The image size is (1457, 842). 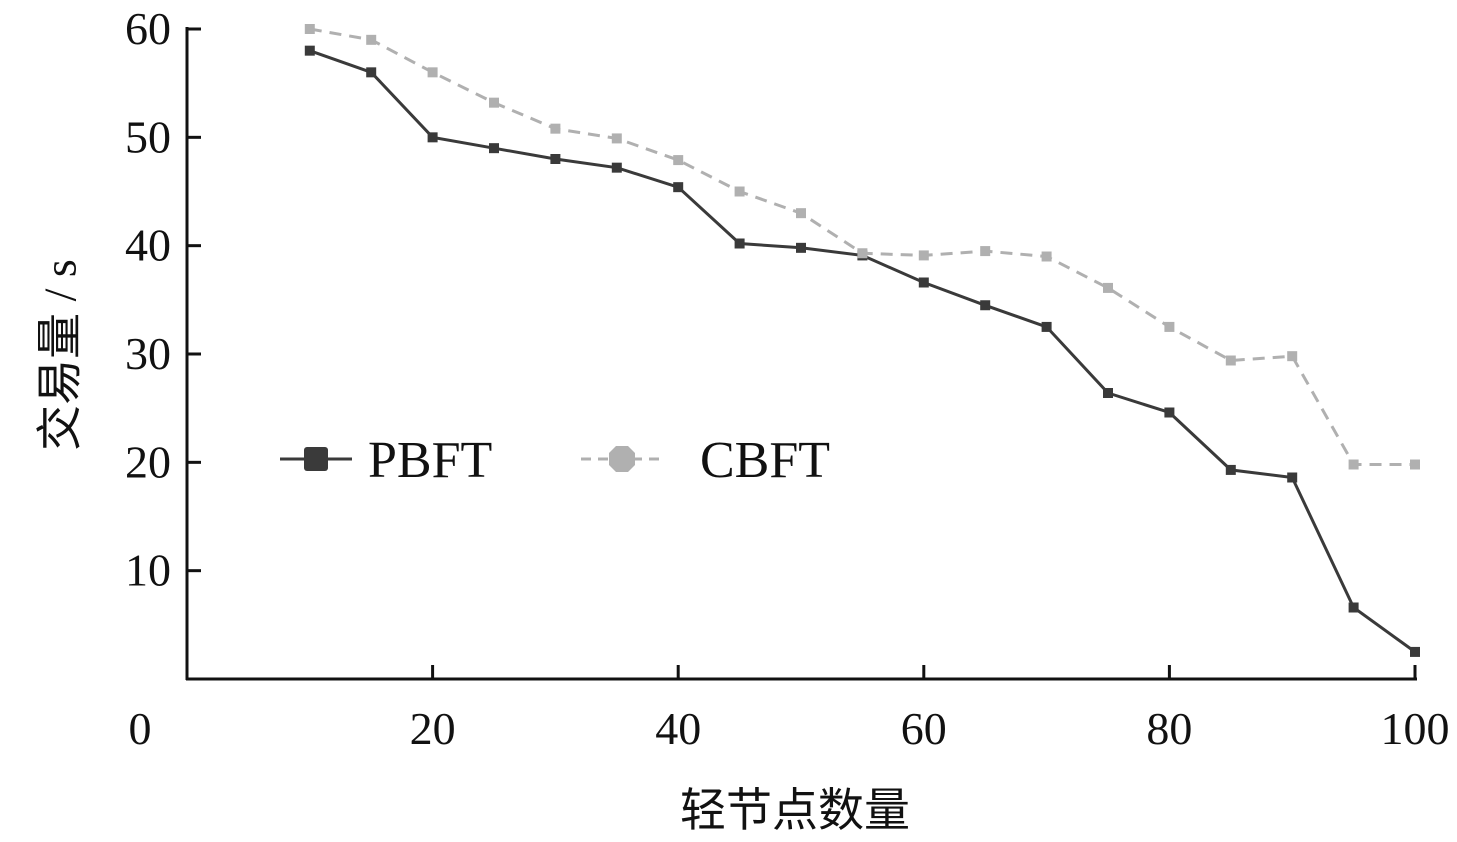 What do you see at coordinates (60, 355) in the screenshot?
I see `y-axis-title: 交易量 / s` at bounding box center [60, 355].